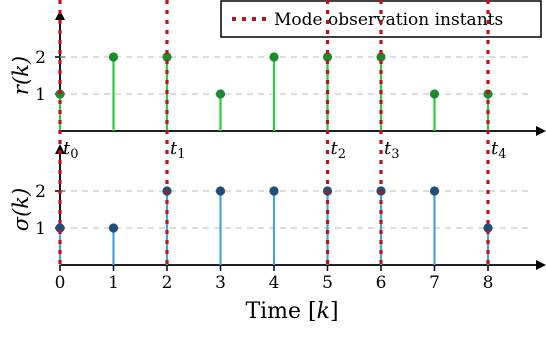 The image size is (546, 337). Describe the element at coordinates (291, 311) in the screenshot. I see `x-axis-label: Time [k]` at that location.